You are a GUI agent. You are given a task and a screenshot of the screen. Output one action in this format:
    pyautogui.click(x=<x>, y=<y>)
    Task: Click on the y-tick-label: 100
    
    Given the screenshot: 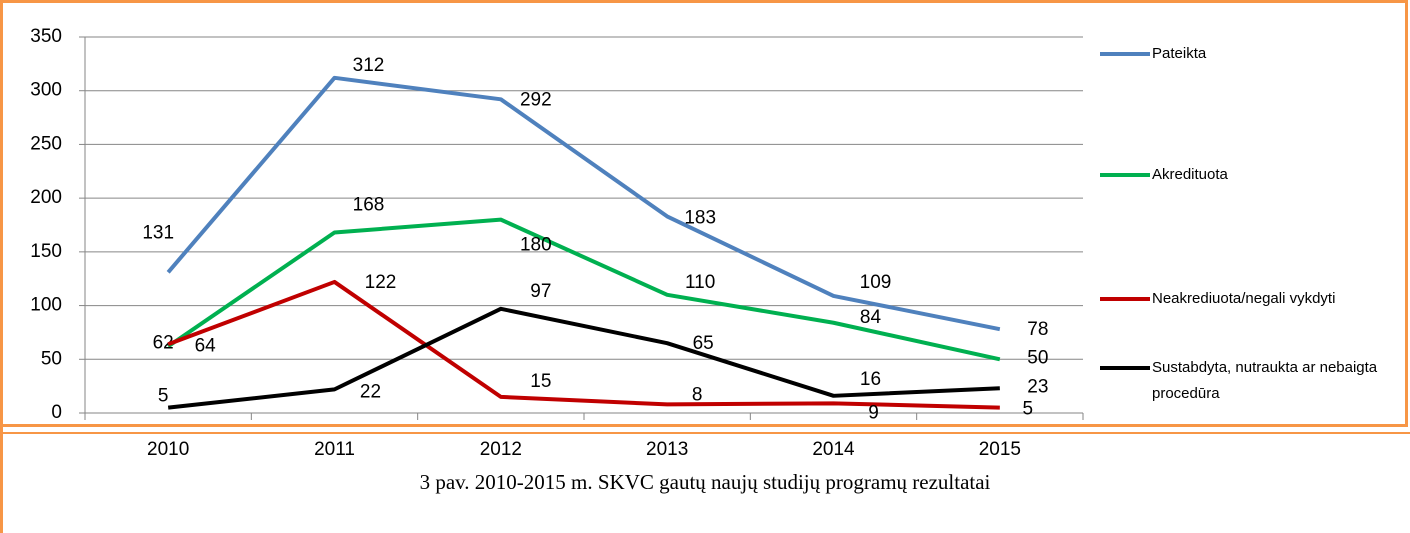 What is the action you would take?
    pyautogui.click(x=46, y=305)
    